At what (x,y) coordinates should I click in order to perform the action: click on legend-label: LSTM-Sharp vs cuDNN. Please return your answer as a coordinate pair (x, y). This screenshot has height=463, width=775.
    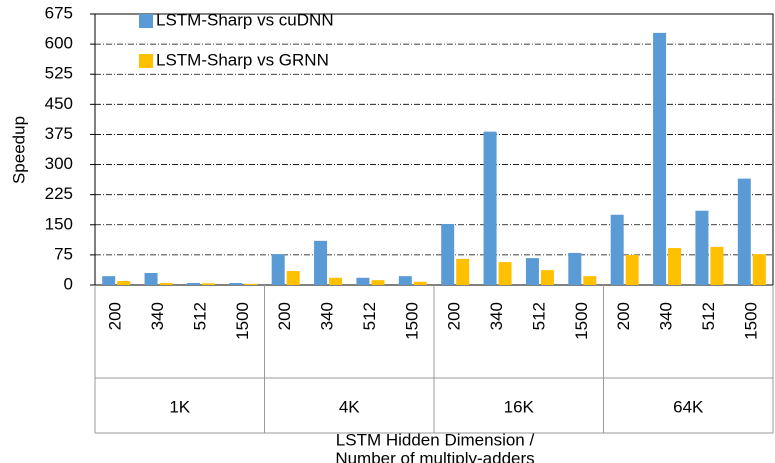
    Looking at the image, I should click on (245, 19).